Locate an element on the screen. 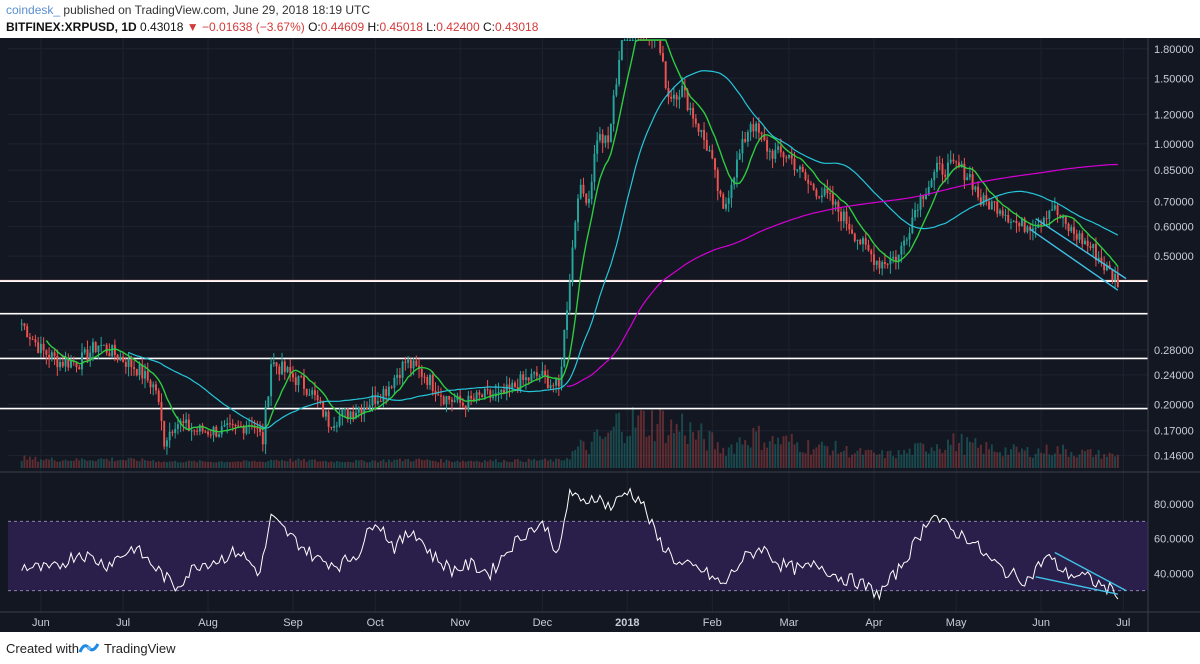  tradingview-logo-icon is located at coordinates (89, 650).